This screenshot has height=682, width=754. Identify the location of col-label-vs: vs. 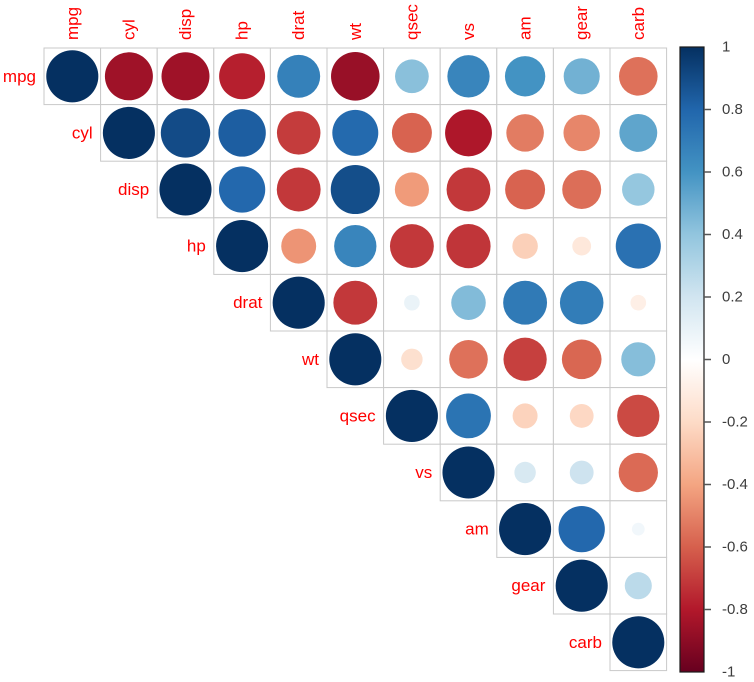
(468, 31).